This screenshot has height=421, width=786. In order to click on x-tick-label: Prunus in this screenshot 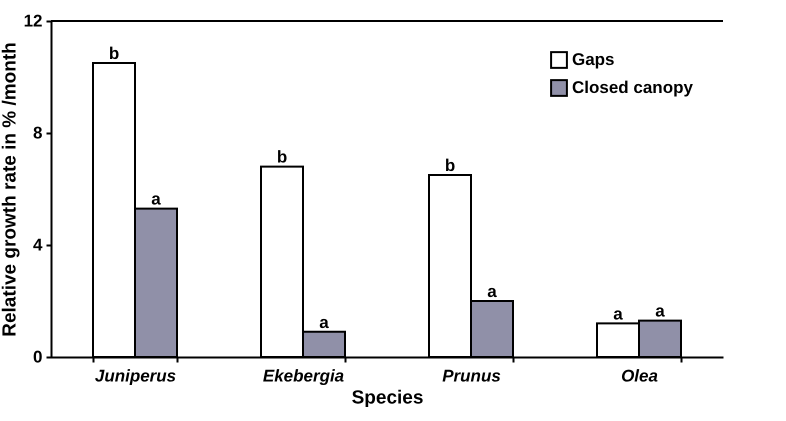, I will do `click(471, 376)`.